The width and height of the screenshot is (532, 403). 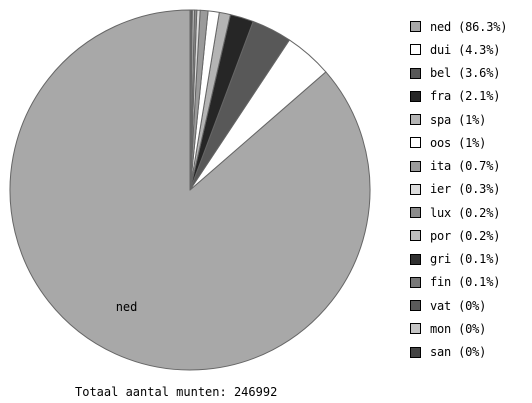 What do you see at coordinates (415, 143) in the screenshot?
I see `legend-swatch-oos` at bounding box center [415, 143].